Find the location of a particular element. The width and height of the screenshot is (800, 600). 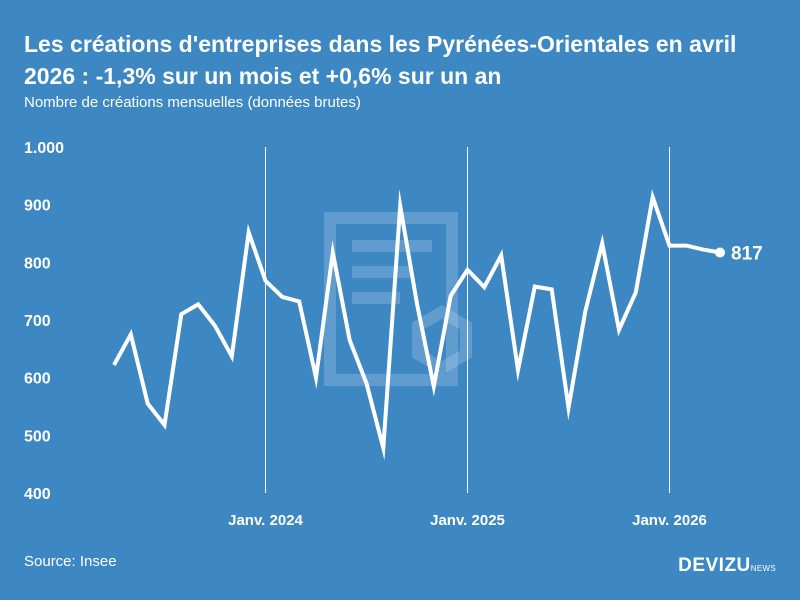

y-tick-label: 900 is located at coordinates (37, 206).